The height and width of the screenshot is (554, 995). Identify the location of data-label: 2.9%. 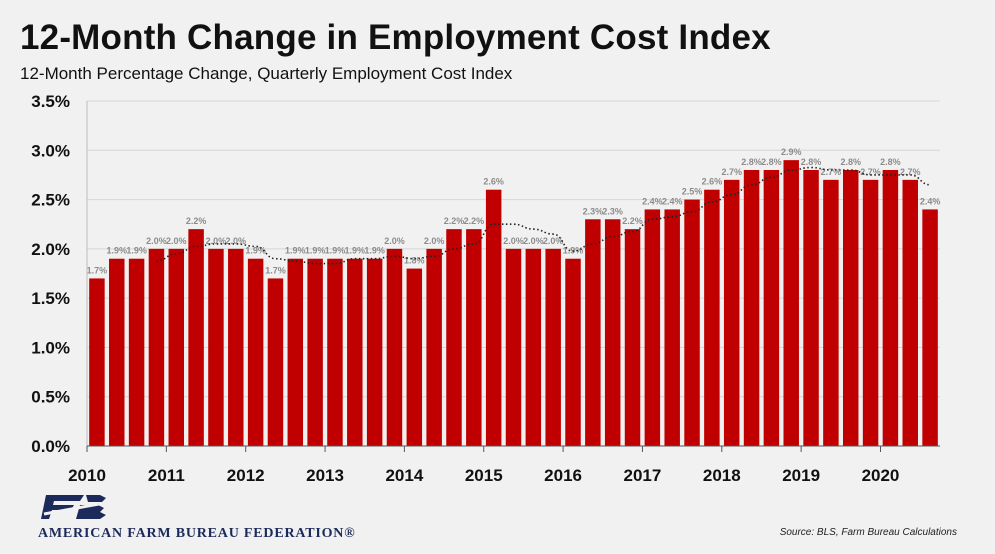
(791, 152).